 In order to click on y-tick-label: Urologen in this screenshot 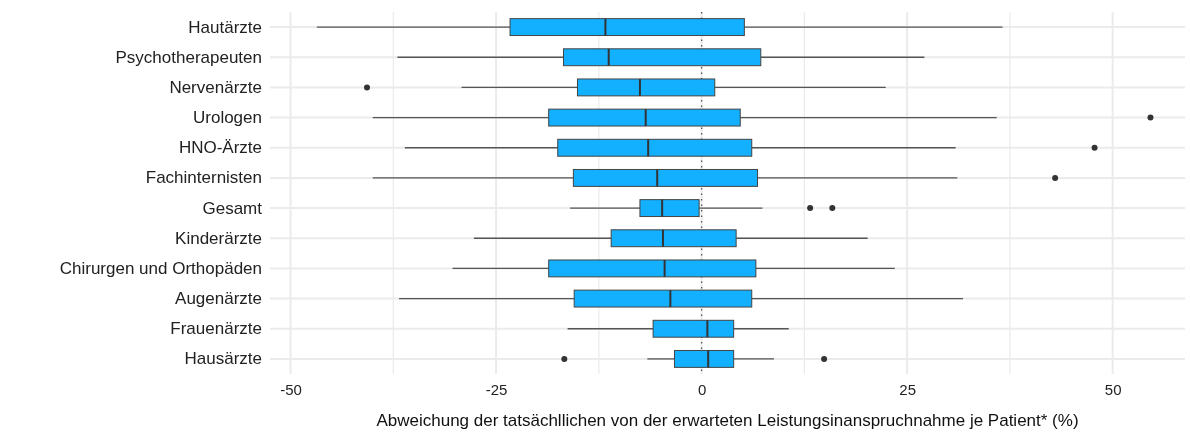, I will do `click(227, 118)`.